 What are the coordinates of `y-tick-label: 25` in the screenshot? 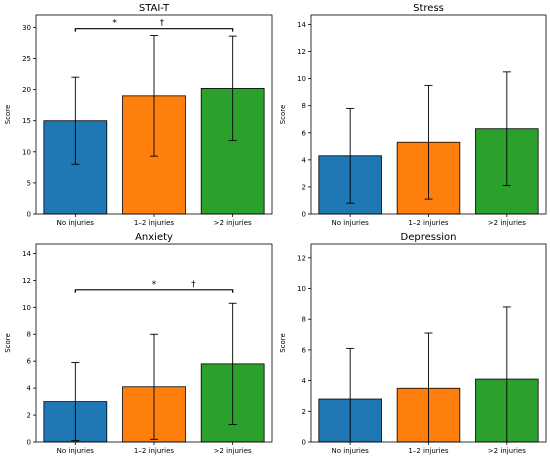 It's located at (26, 59).